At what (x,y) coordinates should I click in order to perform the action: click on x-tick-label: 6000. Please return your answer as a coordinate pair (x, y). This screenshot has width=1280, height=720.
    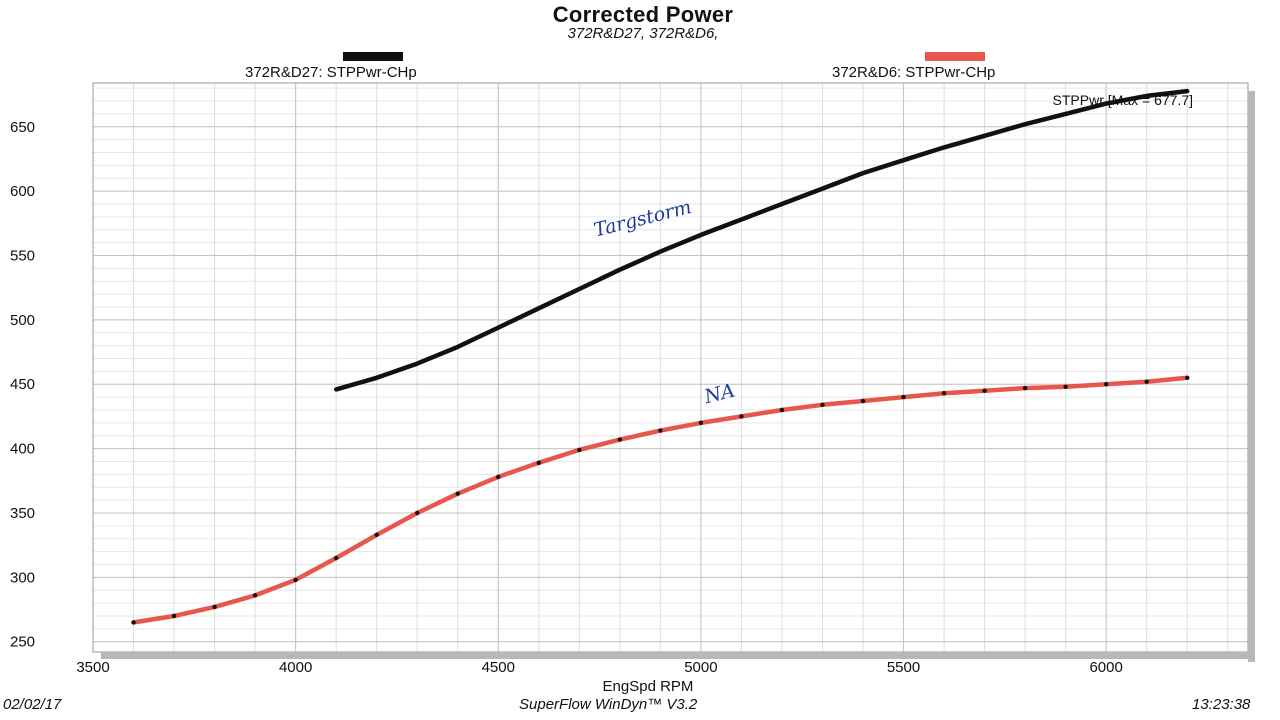
    Looking at the image, I should click on (1105, 667).